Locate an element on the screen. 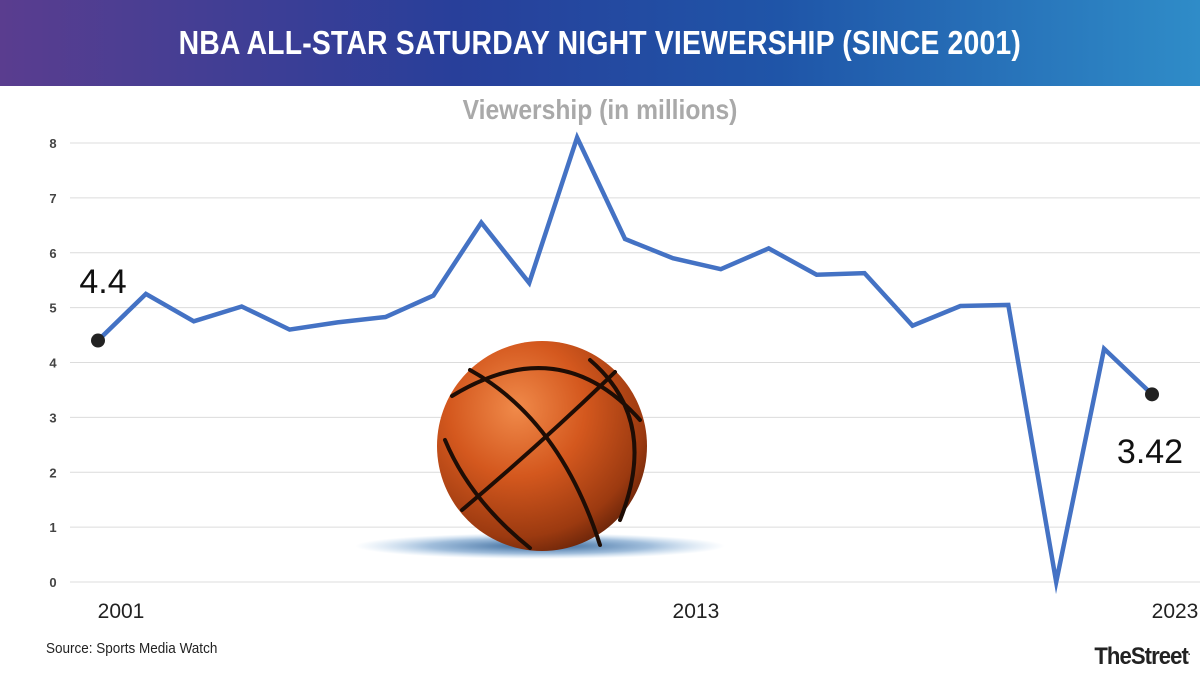  y-tick-label: 0 is located at coordinates (52, 582).